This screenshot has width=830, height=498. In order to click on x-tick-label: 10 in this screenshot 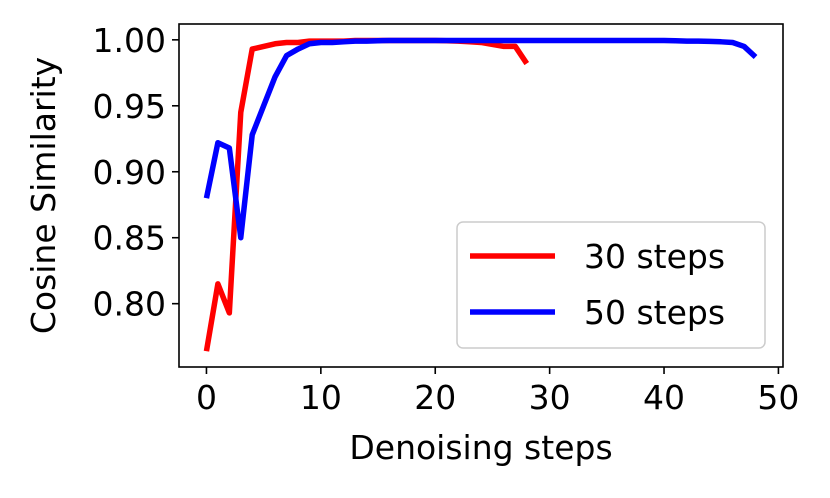, I will do `click(321, 397)`.